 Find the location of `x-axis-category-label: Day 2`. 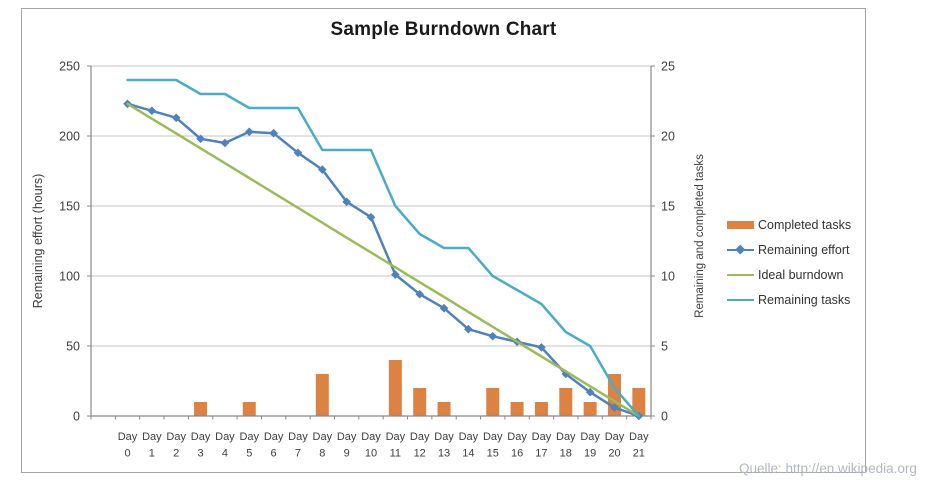

x-axis-category-label: Day 2 is located at coordinates (176, 445).